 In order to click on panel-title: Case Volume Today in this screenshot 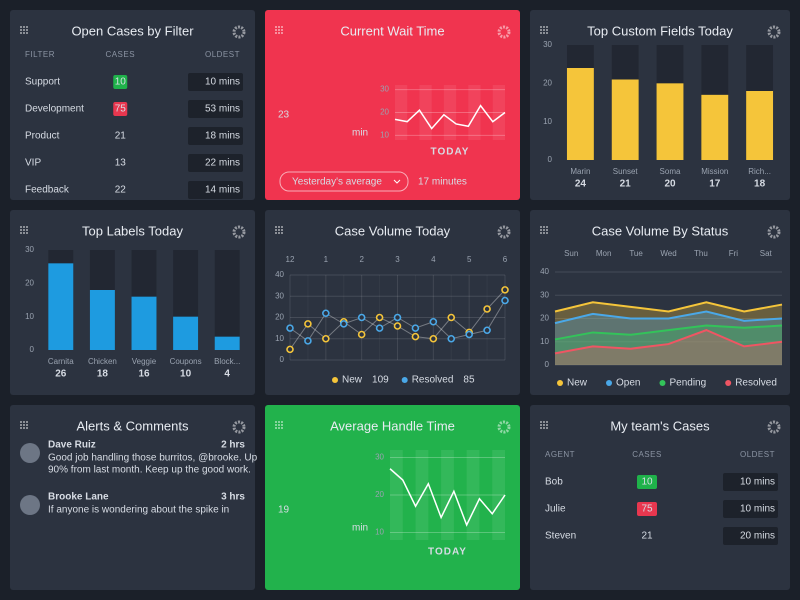, I will do `click(393, 230)`.